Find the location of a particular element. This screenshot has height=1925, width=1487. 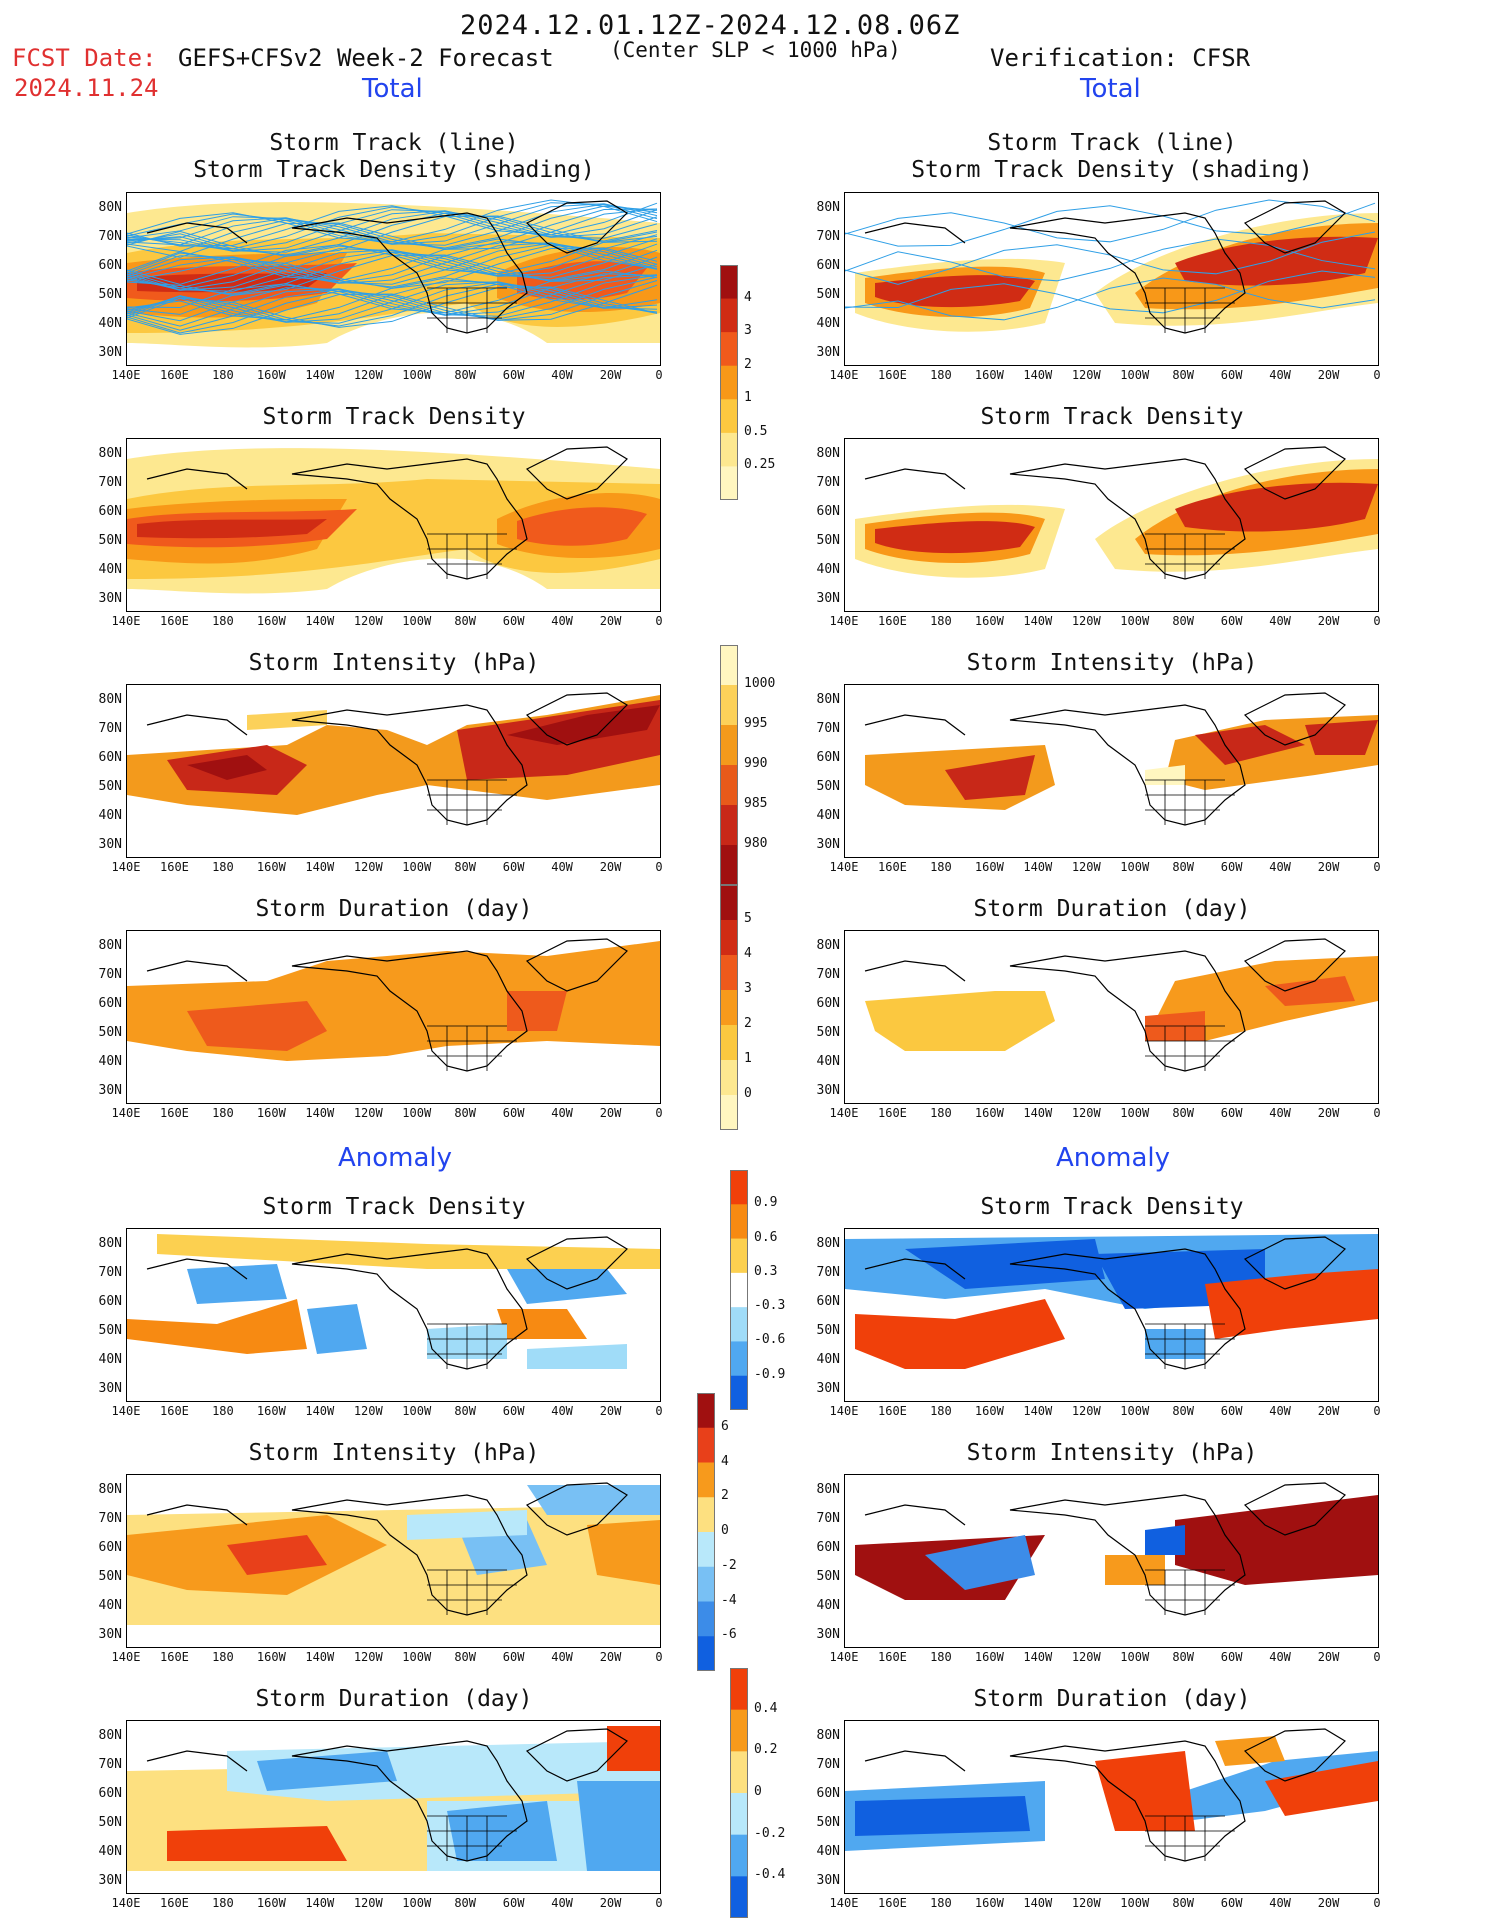

colorbar-label: 1 is located at coordinates (748, 1058).